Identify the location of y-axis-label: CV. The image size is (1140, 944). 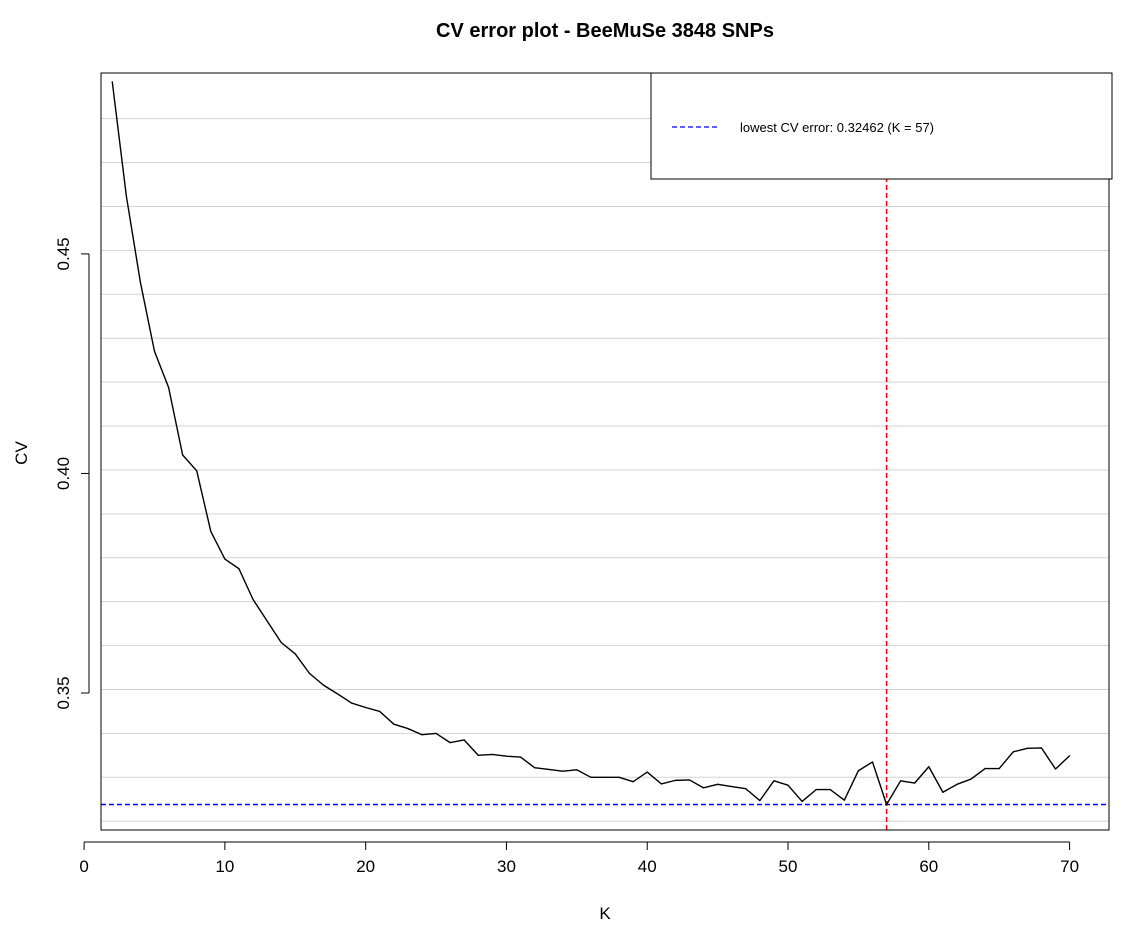
(21, 453).